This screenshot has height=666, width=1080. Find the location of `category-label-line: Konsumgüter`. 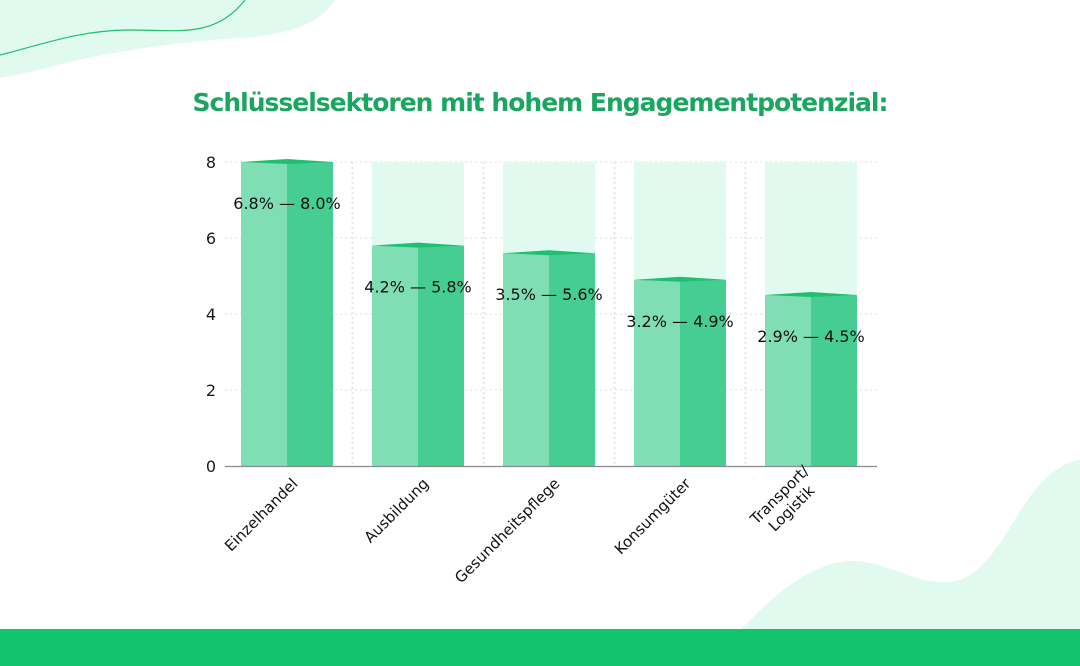

category-label-line: Konsumgüter is located at coordinates (653, 516).